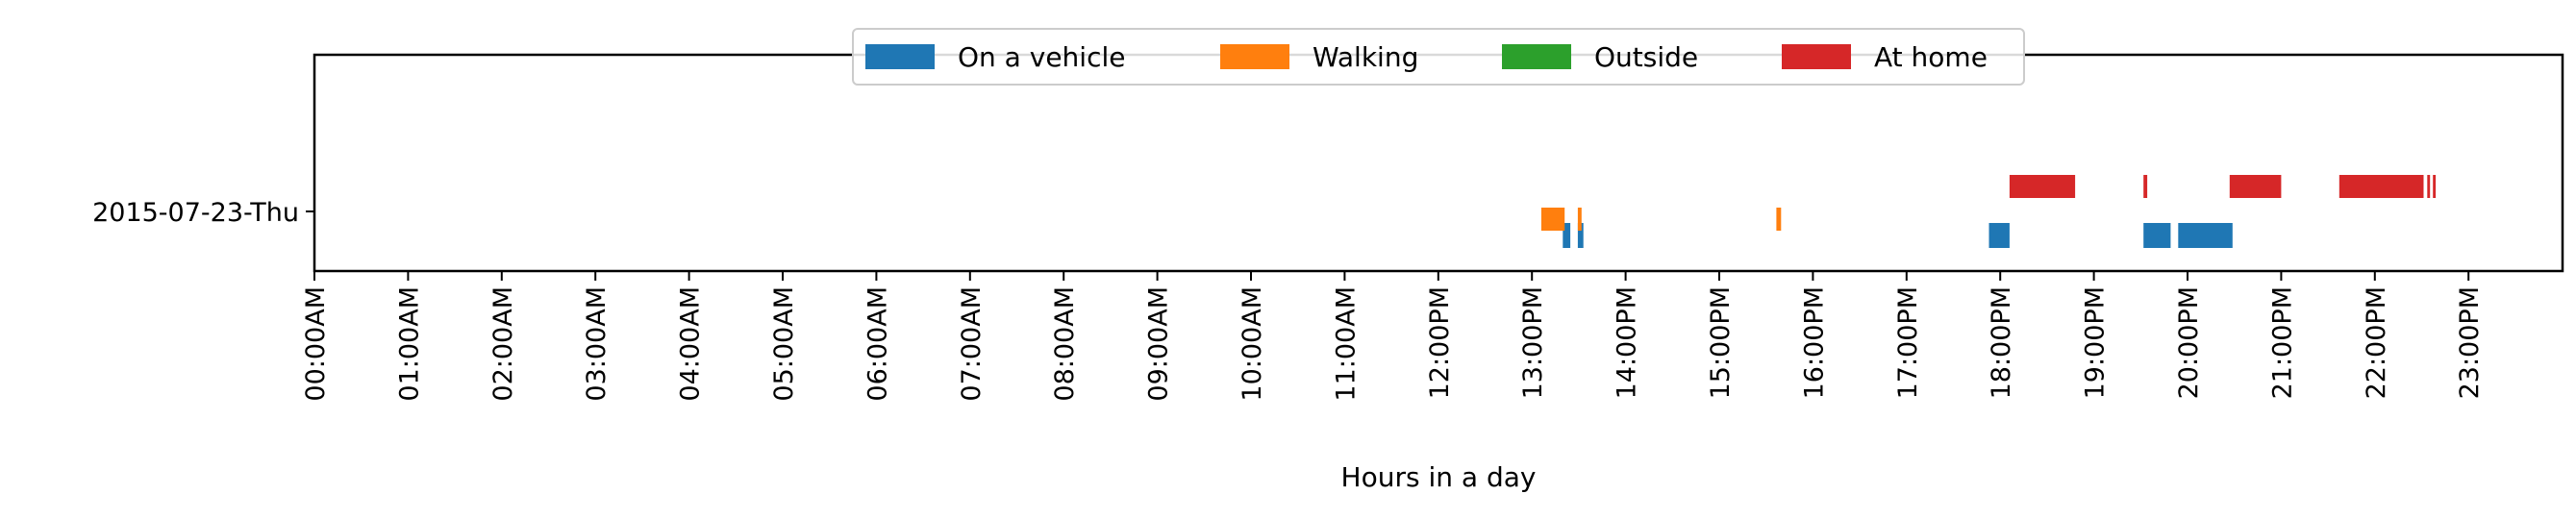 The image size is (2576, 519). I want to click on x-tick-label: 21:00PM, so click(2282, 342).